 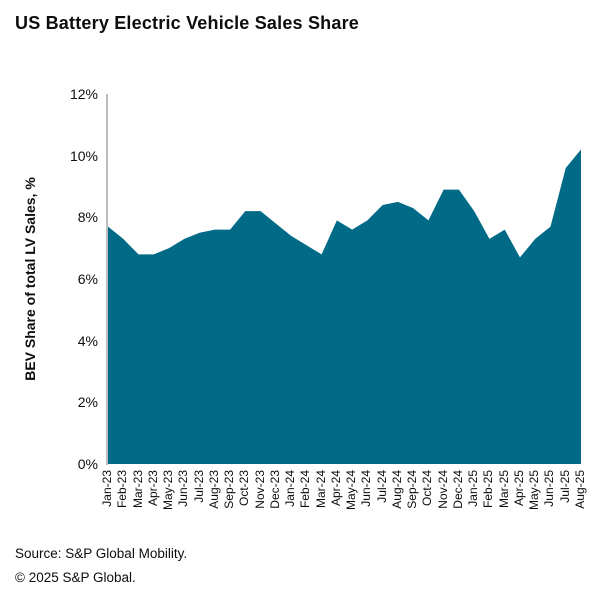 What do you see at coordinates (442, 489) in the screenshot?
I see `x-tick-label: Nov-24` at bounding box center [442, 489].